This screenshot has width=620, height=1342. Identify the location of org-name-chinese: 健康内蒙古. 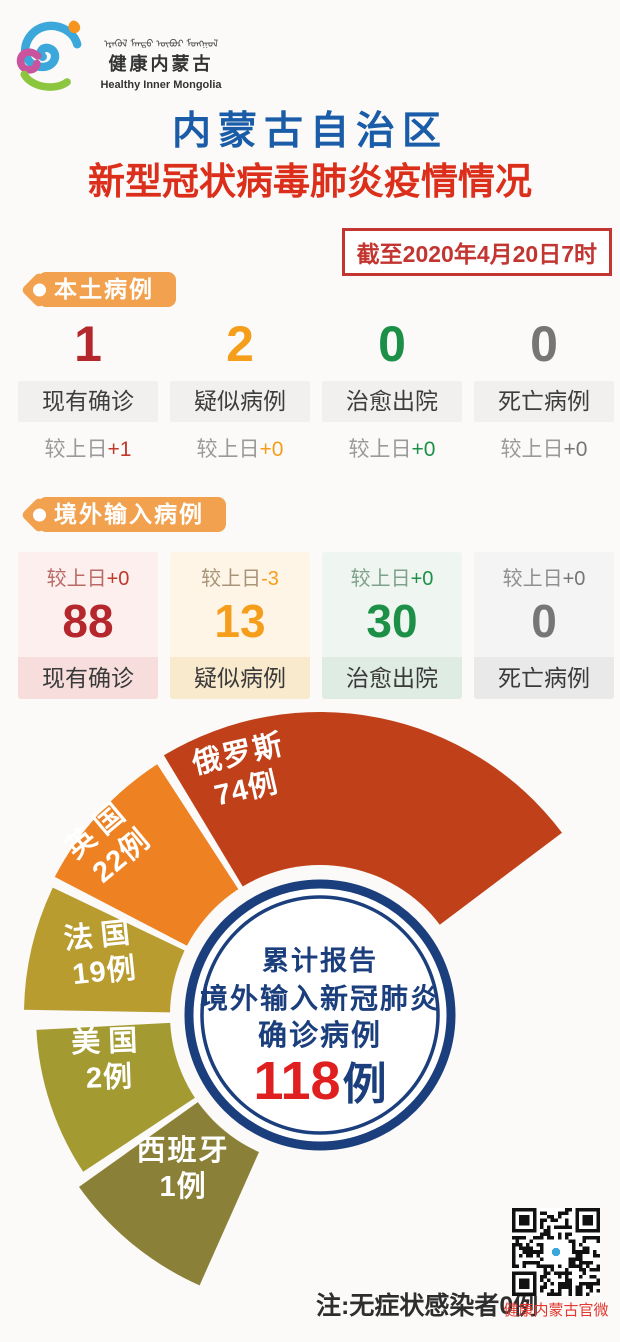
(161, 64).